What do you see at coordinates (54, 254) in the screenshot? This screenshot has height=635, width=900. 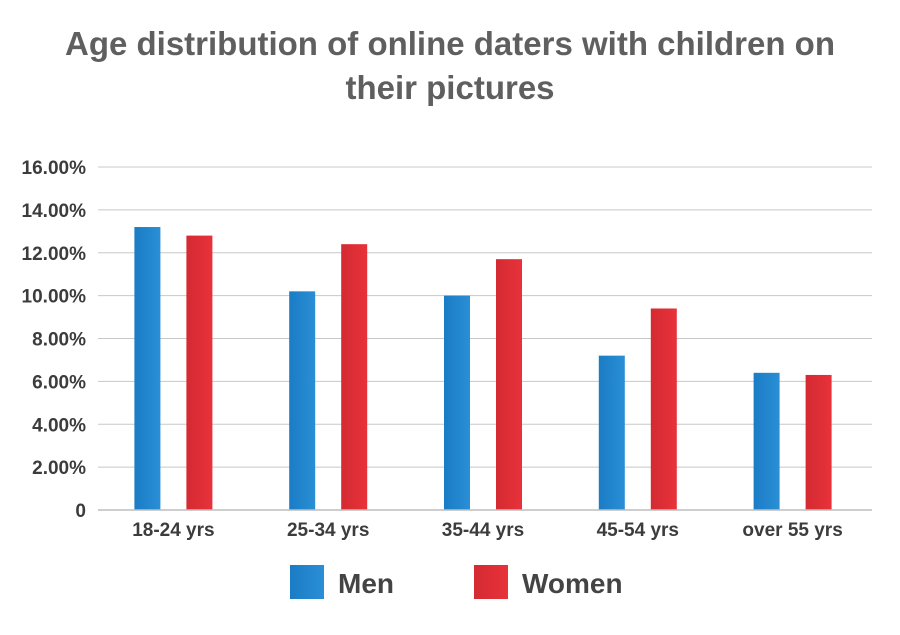 I see `y-tick-label: 12.00%` at bounding box center [54, 254].